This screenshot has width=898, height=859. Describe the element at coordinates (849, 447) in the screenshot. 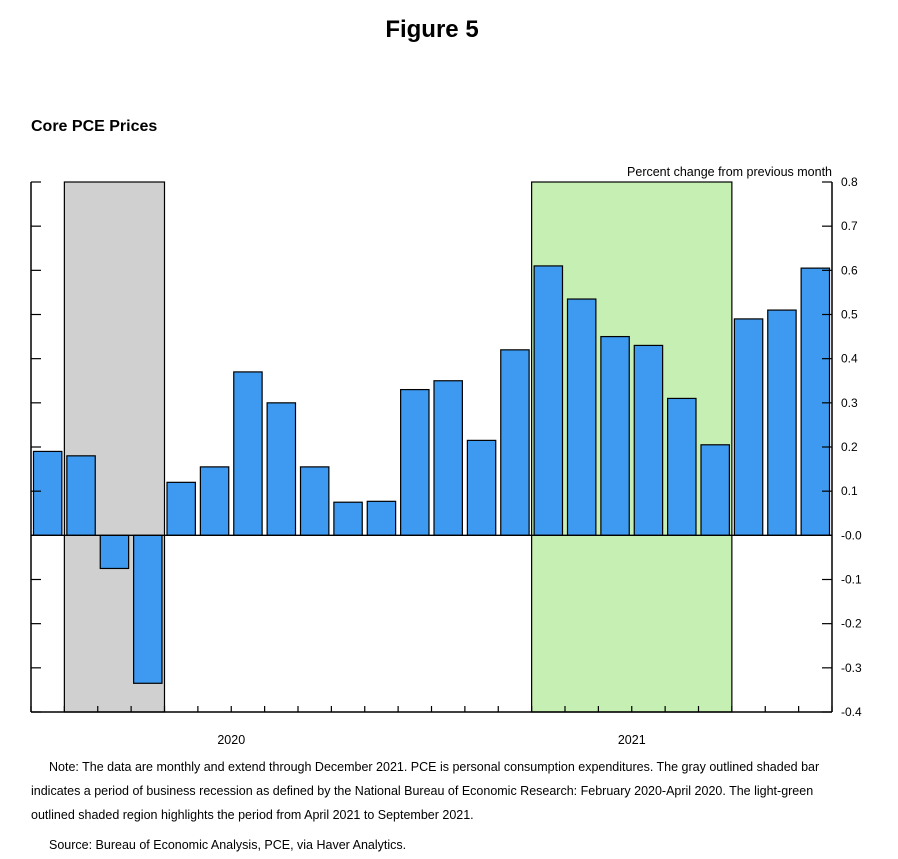

I see `y-tick-label: 0.2` at that location.